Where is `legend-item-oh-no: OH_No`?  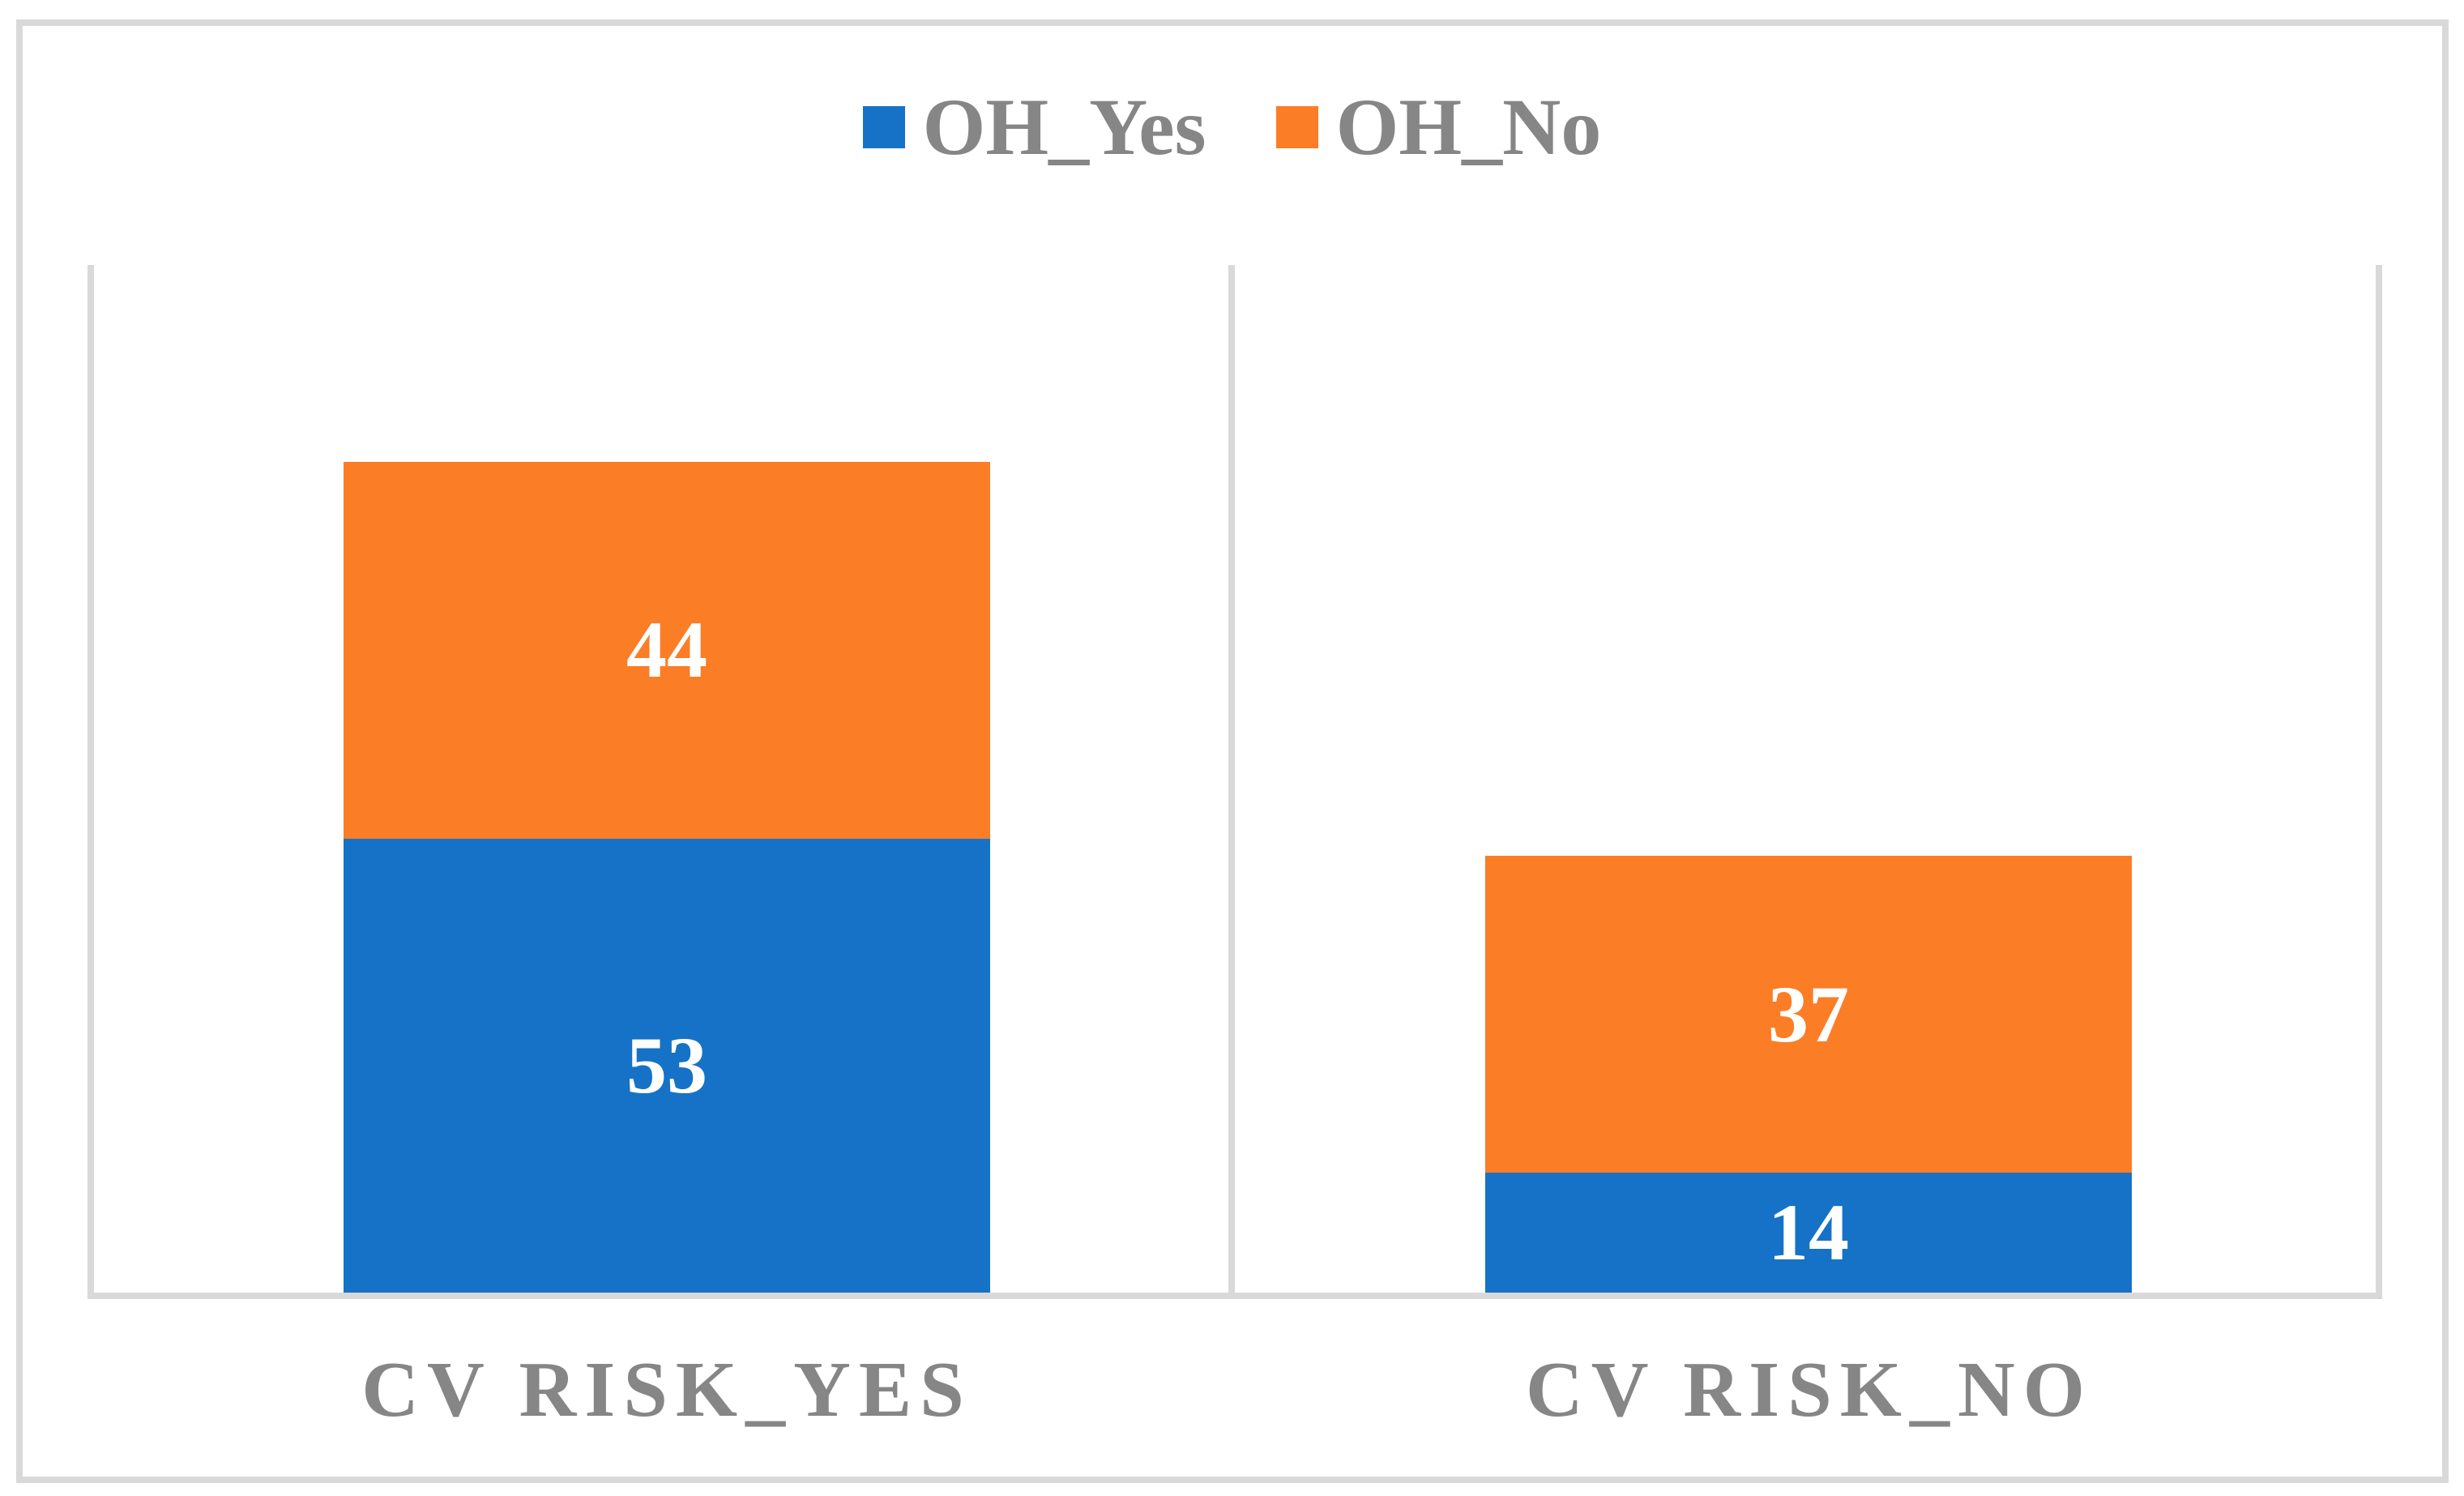
legend-item-oh-no: OH_No is located at coordinates (1438, 127).